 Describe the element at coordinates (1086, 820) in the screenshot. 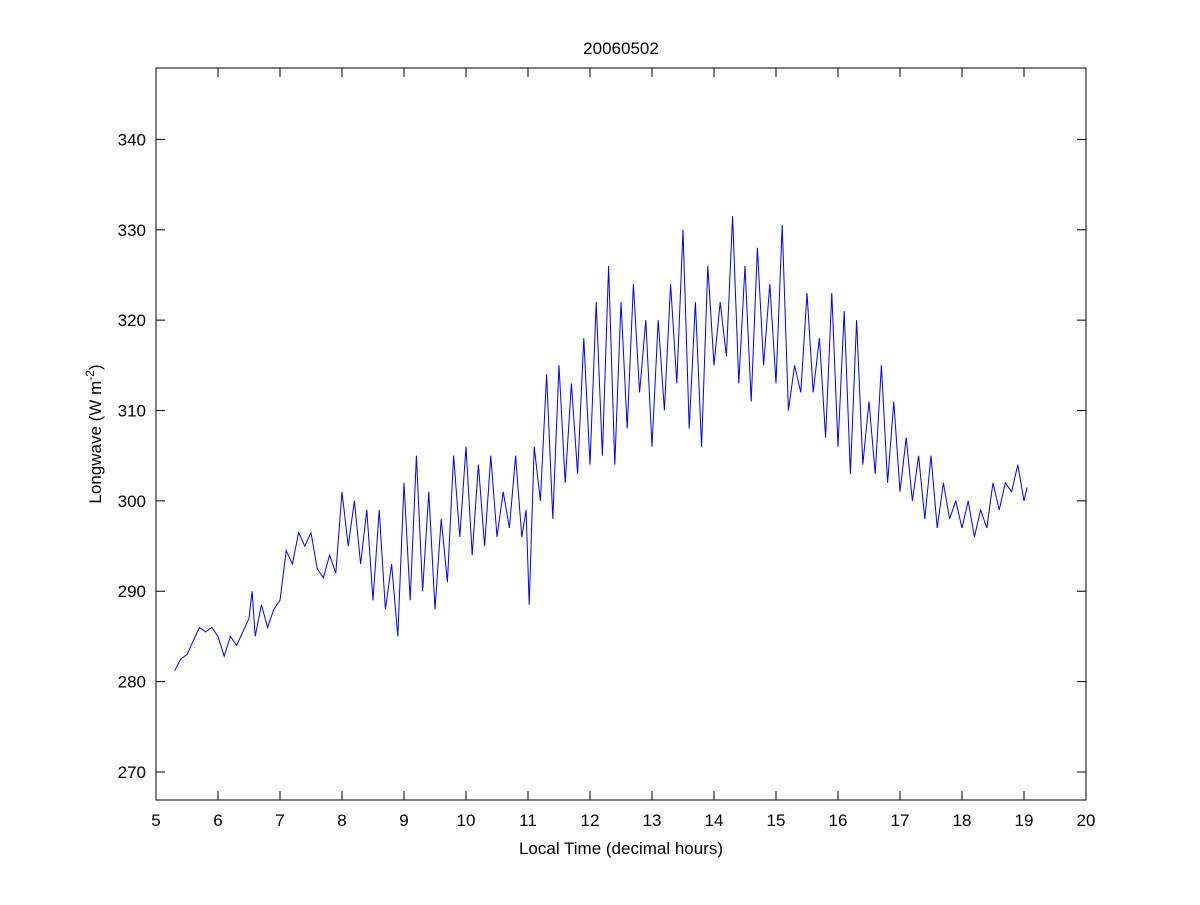

I see `x-tick-label: 20` at that location.